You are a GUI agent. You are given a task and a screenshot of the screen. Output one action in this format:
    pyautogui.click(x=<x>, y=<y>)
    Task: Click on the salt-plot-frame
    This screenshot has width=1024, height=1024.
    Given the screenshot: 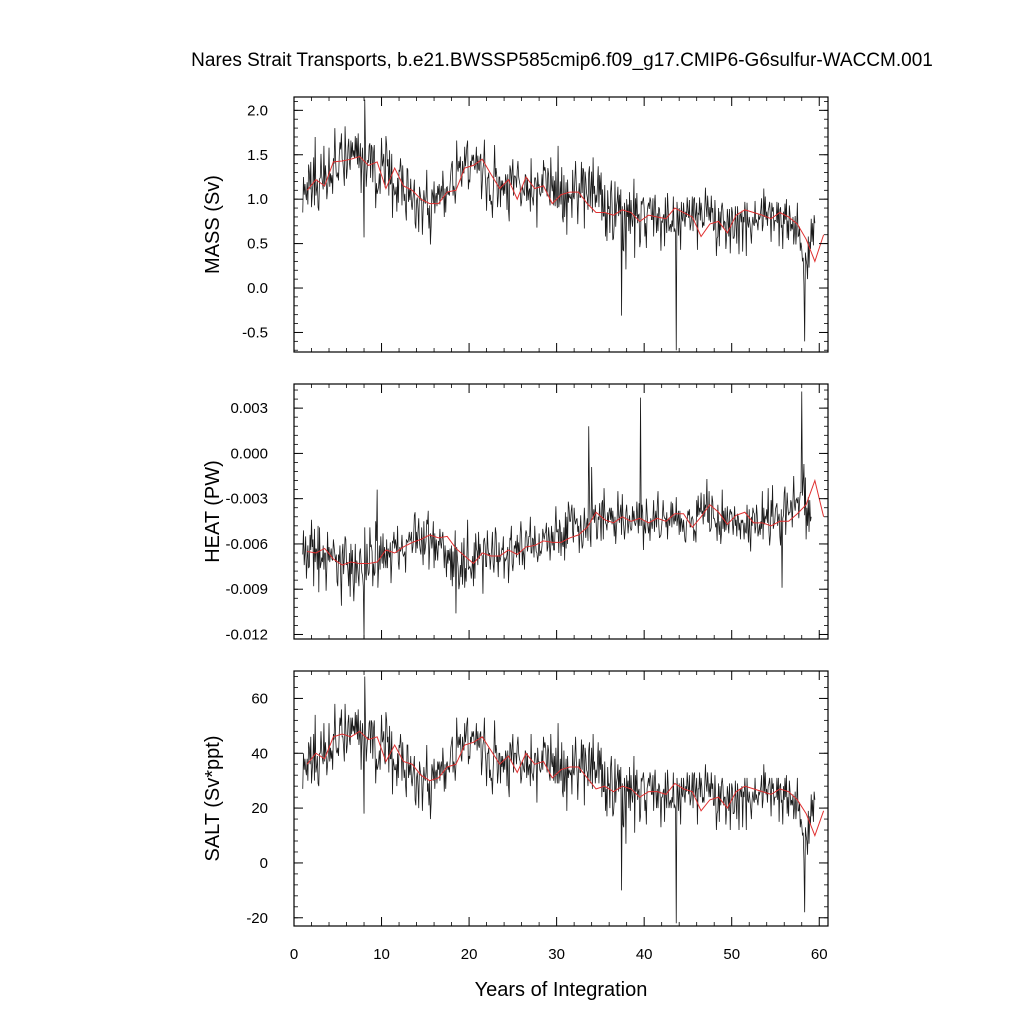 What is the action you would take?
    pyautogui.click(x=561, y=798)
    